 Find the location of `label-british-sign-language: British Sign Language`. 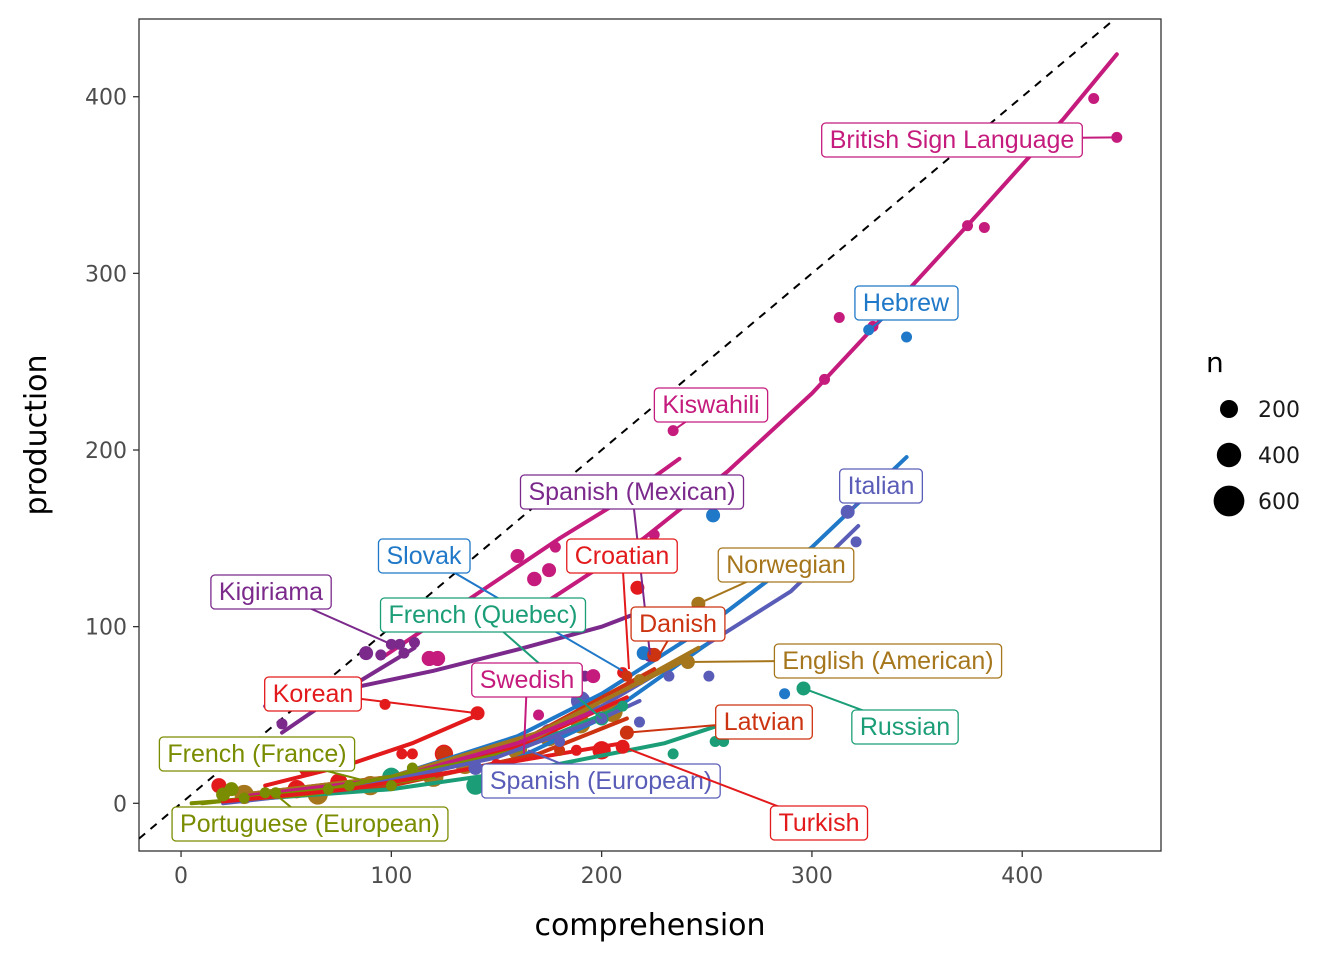

label-british-sign-language: British Sign Language is located at coordinates (952, 140).